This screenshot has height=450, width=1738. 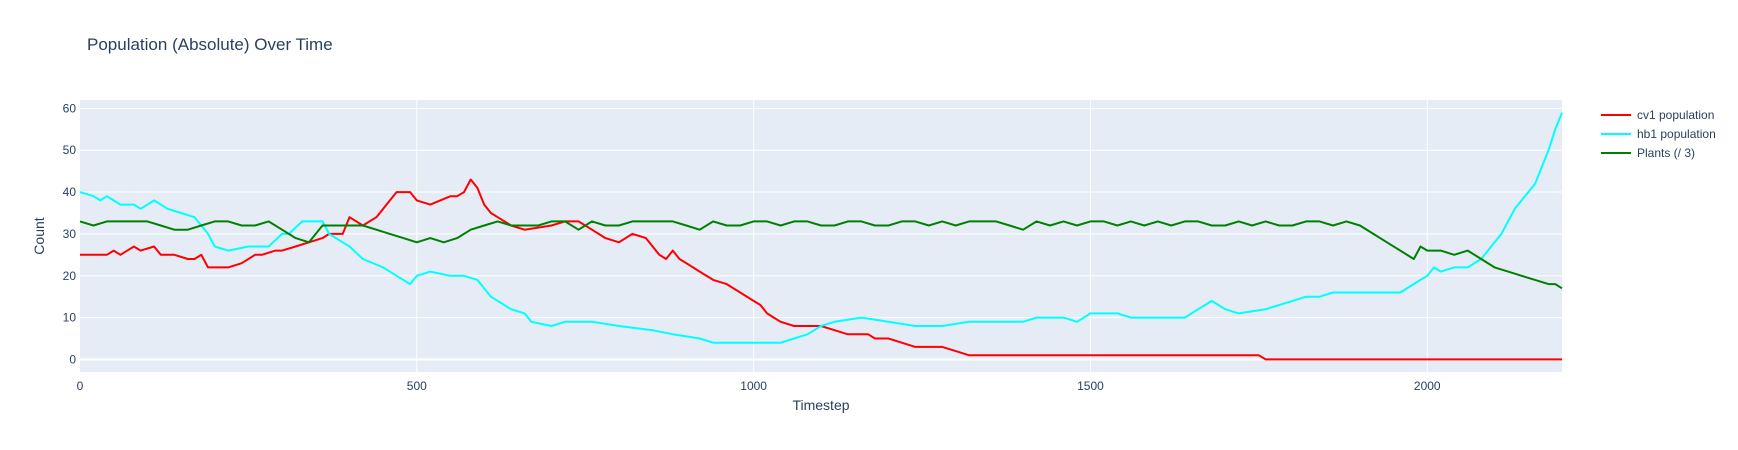 What do you see at coordinates (821, 255) in the screenshot?
I see `plants-3-line` at bounding box center [821, 255].